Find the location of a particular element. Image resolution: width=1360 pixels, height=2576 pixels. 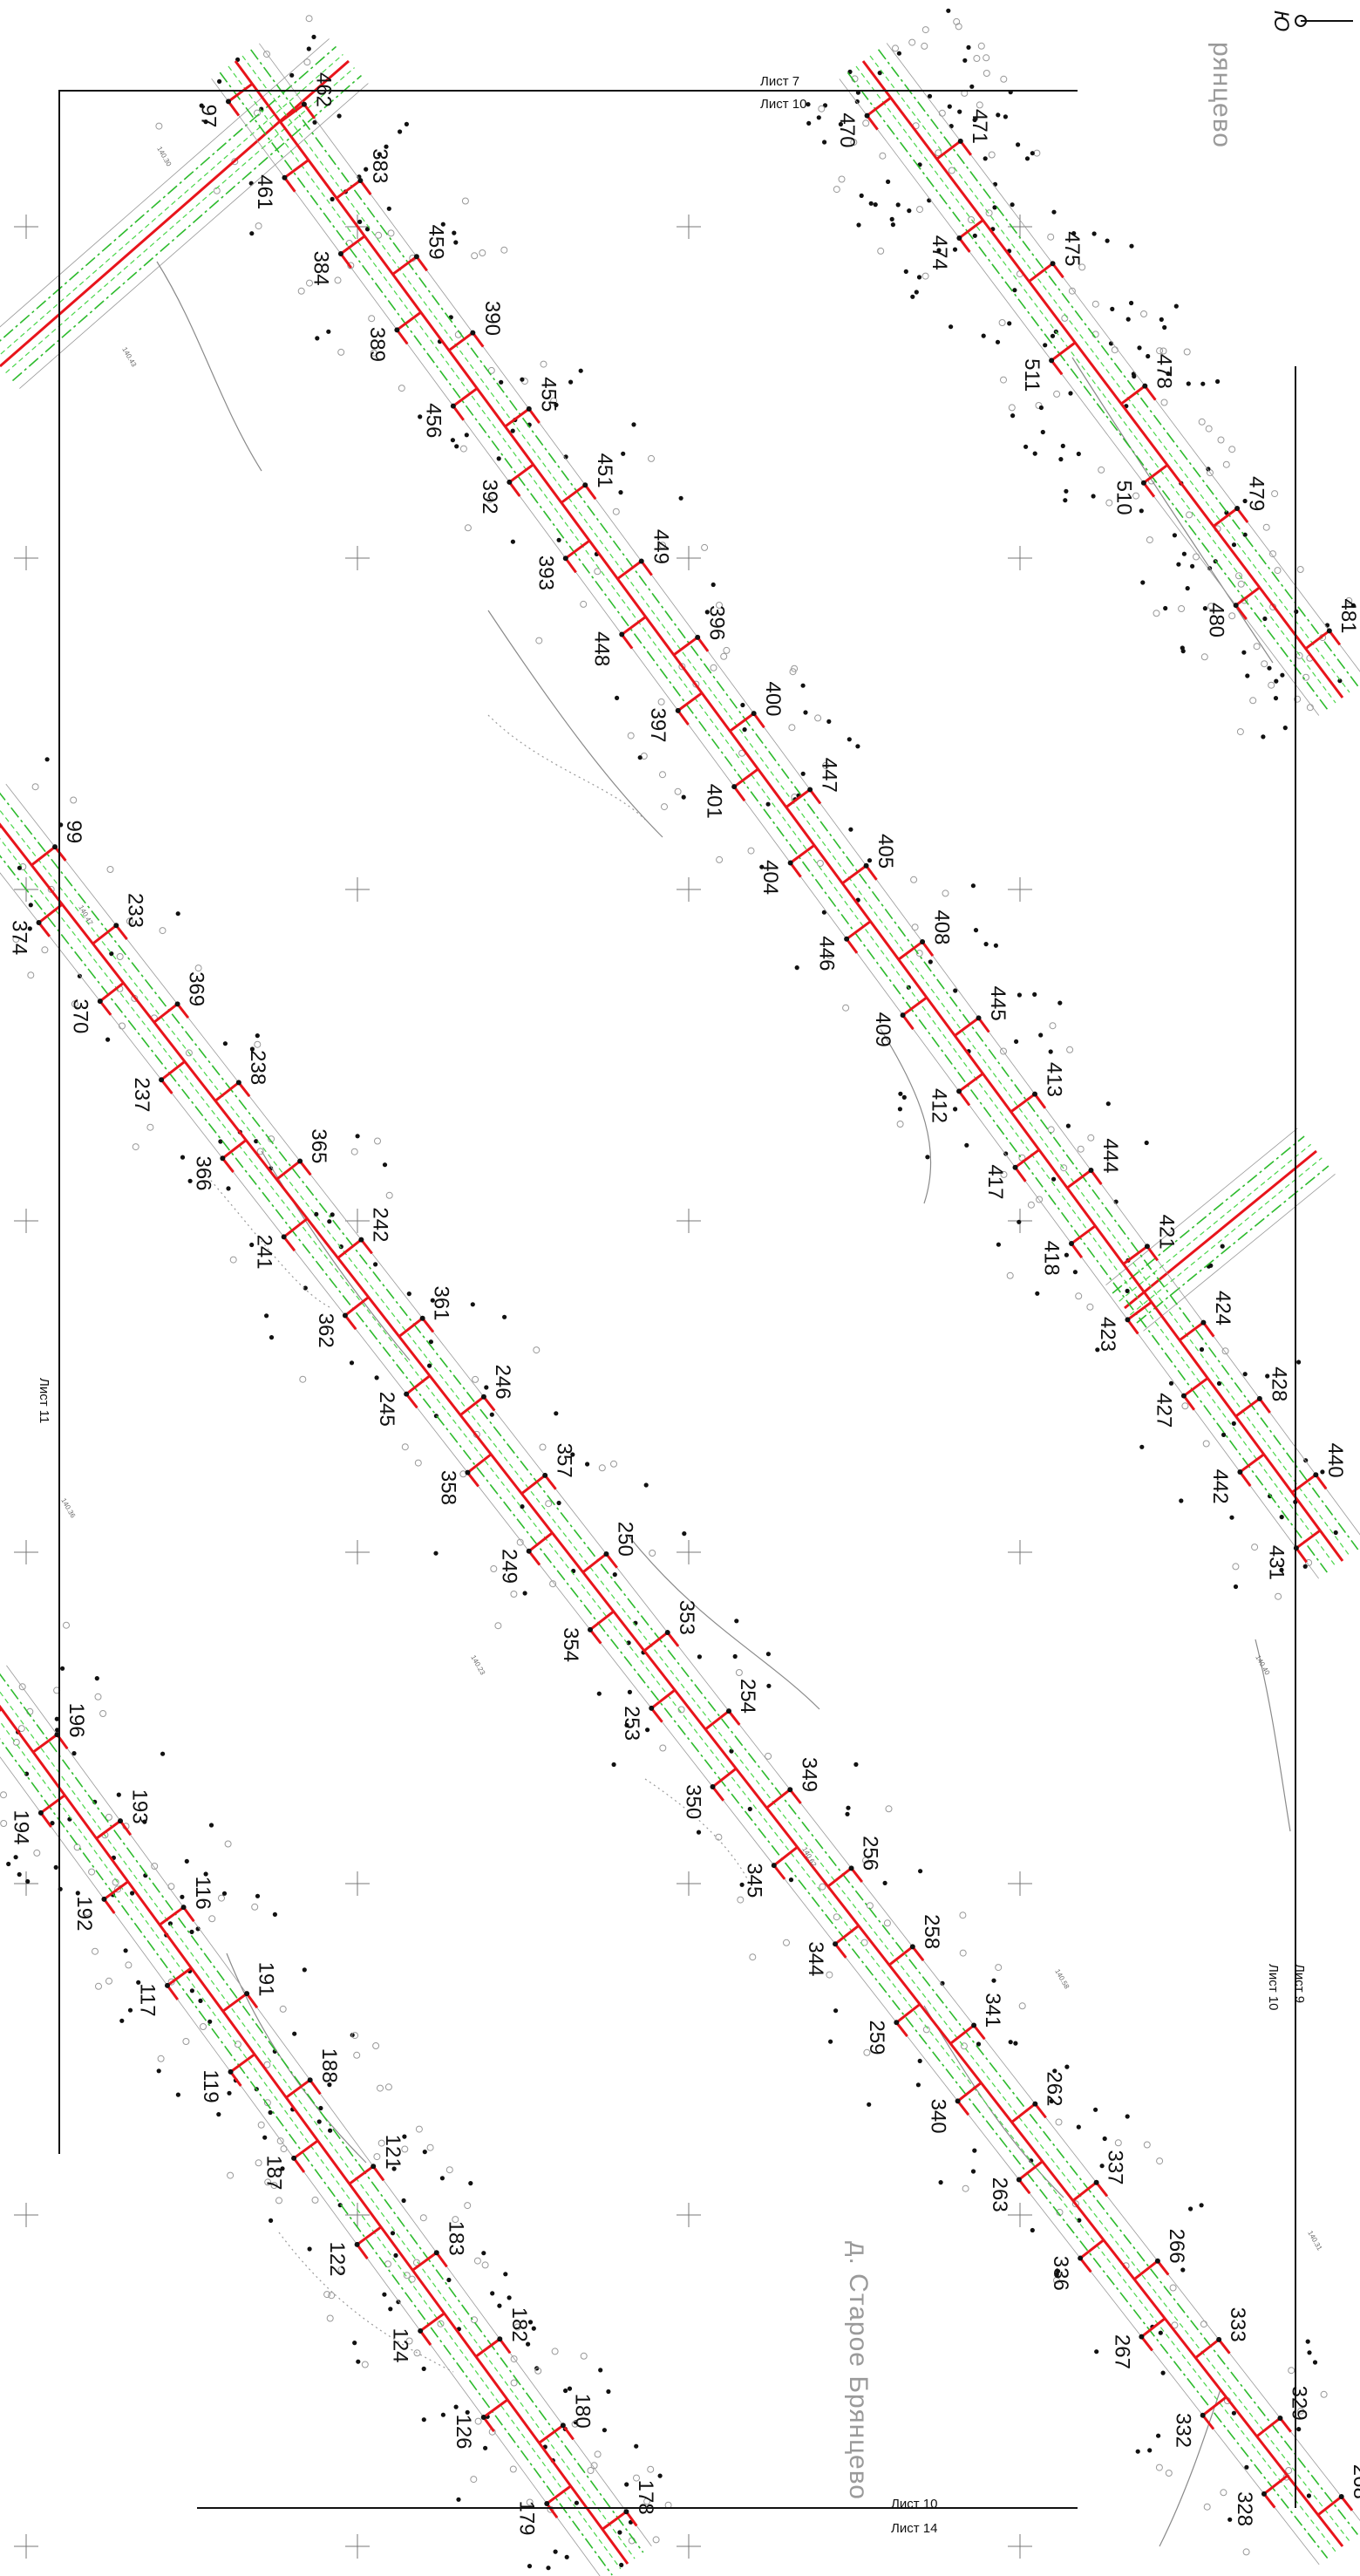

station-label: 192 is located at coordinates (84, 1913).